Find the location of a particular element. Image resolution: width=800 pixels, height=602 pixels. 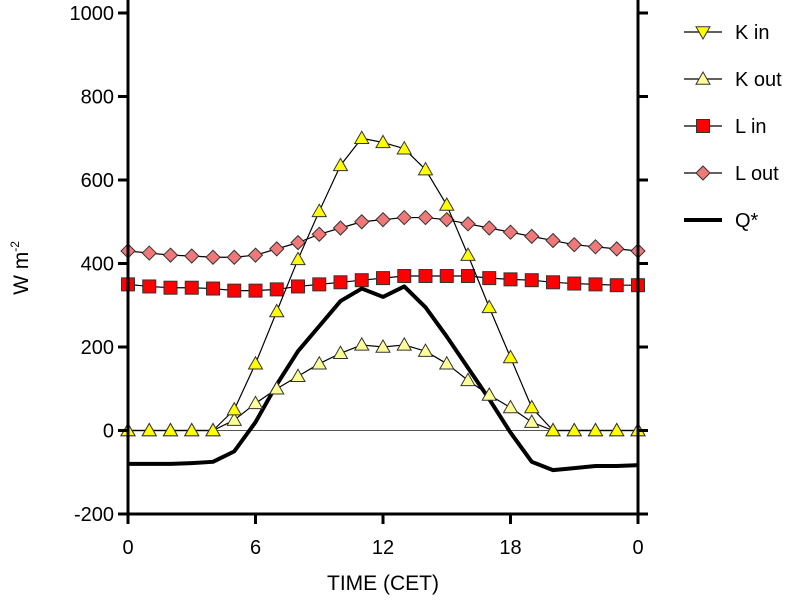

x-tick-label: 6 is located at coordinates (255, 548).